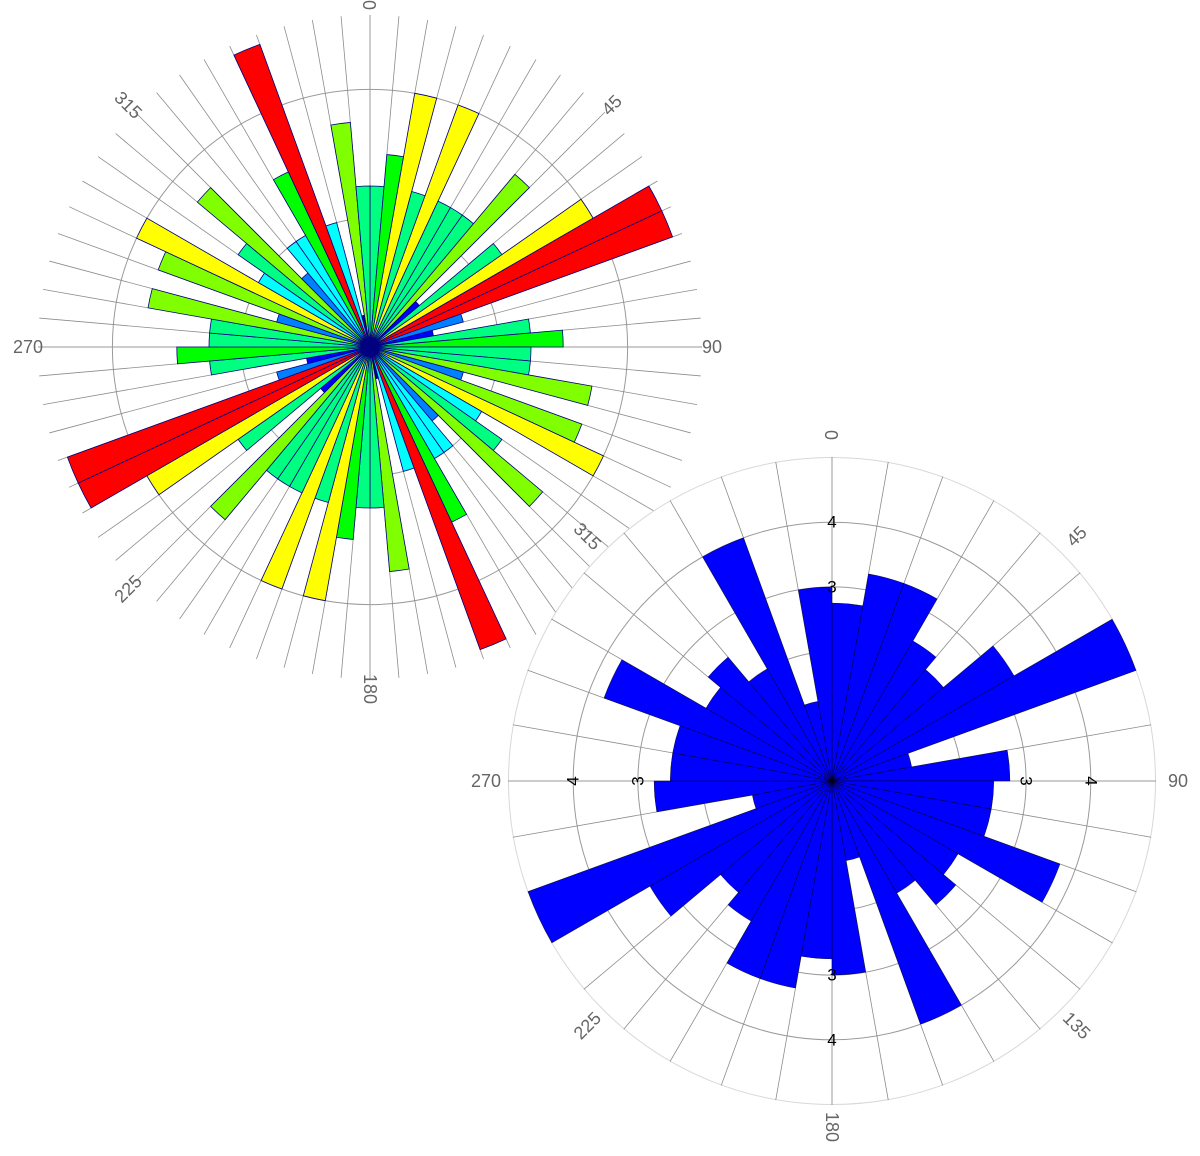 The height and width of the screenshot is (1156, 1200). Describe the element at coordinates (587, 536) in the screenshot. I see `angle-label: 315` at that location.